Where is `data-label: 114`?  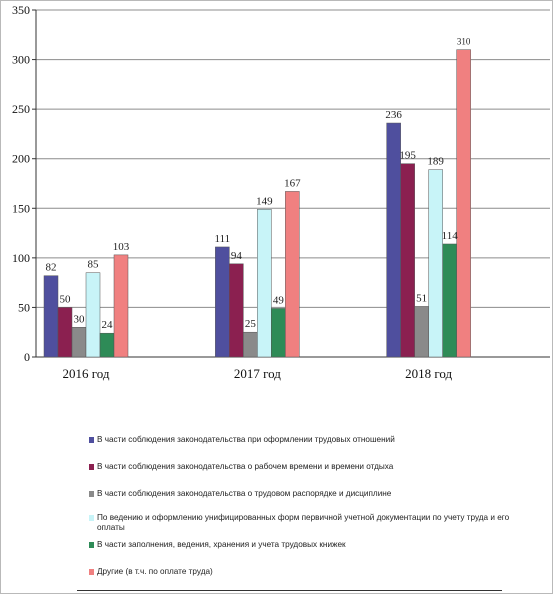 data-label: 114 is located at coordinates (450, 236).